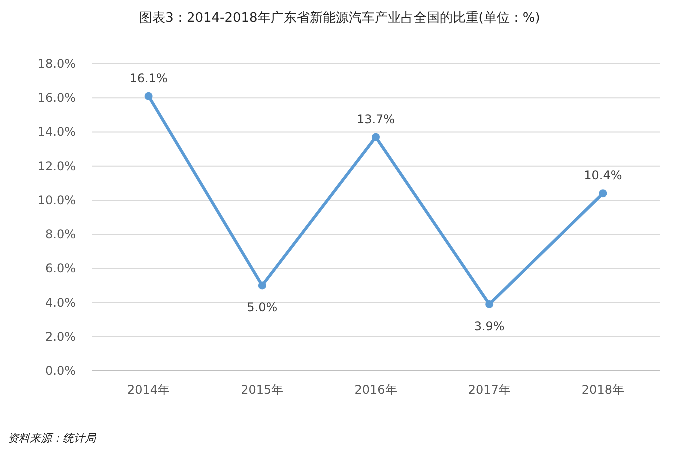 The width and height of the screenshot is (680, 460). Describe the element at coordinates (61, 337) in the screenshot. I see `y-tick-label: 2.0%` at that location.